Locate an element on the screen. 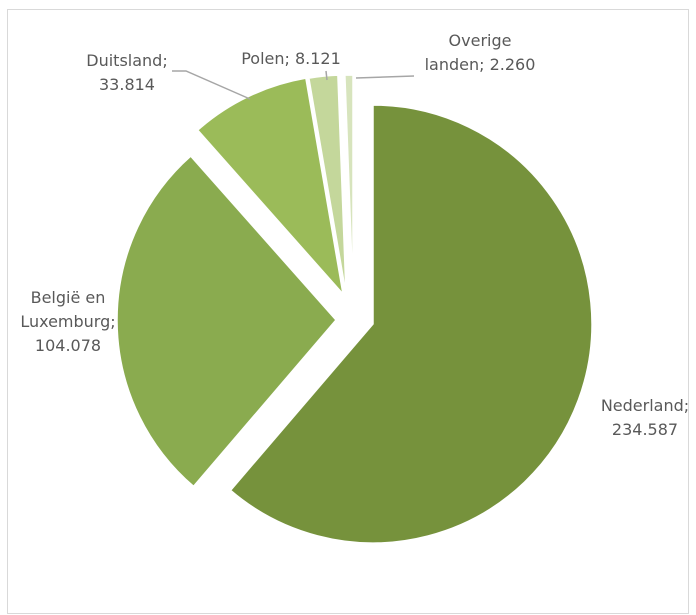 This screenshot has width=696, height=615. data-label-4-line-1: landen; 2.260 is located at coordinates (480, 64).